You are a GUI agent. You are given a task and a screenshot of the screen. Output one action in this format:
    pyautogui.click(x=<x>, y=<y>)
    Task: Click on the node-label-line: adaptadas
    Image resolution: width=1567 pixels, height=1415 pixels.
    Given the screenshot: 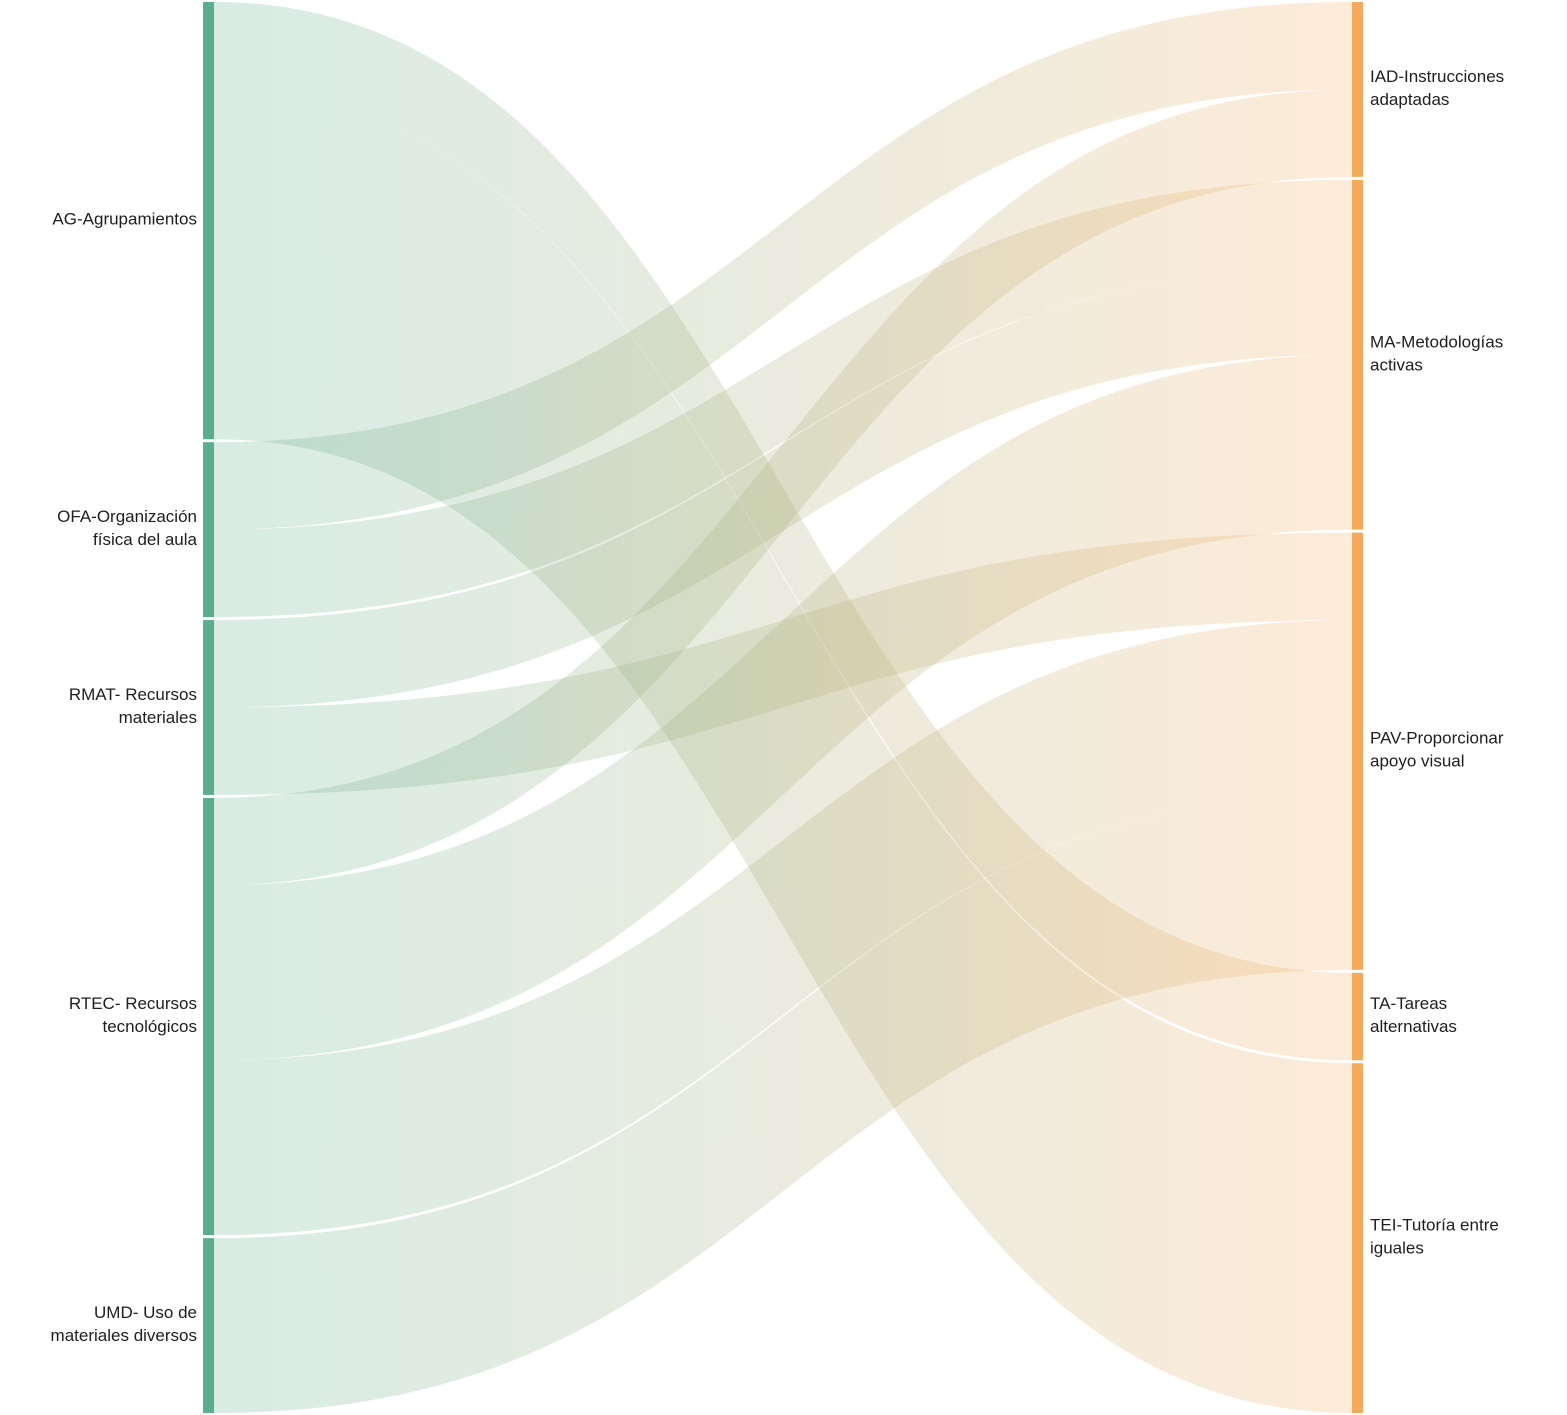 What is the action you would take?
    pyautogui.click(x=1409, y=99)
    